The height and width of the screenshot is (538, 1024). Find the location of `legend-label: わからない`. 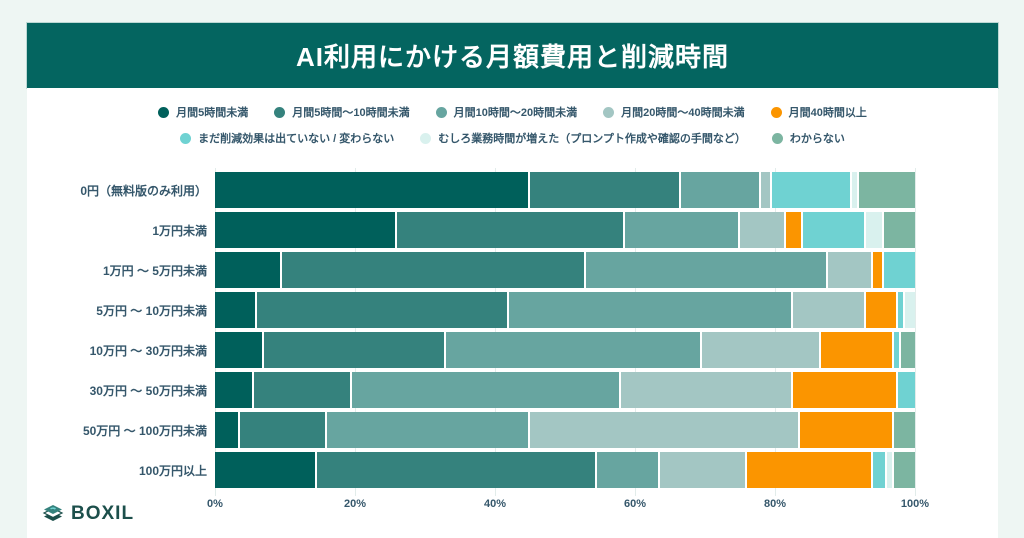

legend-label: わからない is located at coordinates (817, 139).